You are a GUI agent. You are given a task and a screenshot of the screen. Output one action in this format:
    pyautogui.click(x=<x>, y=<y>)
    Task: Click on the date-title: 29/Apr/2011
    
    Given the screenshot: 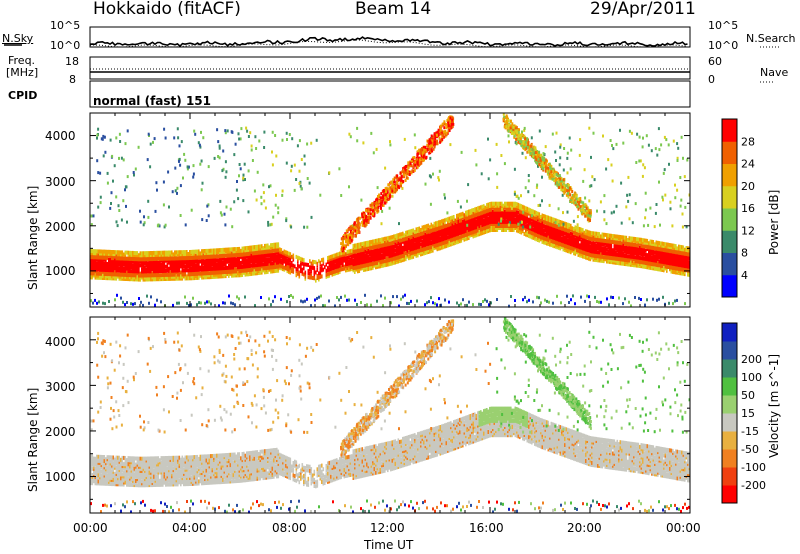 What is the action you would take?
    pyautogui.click(x=643, y=9)
    